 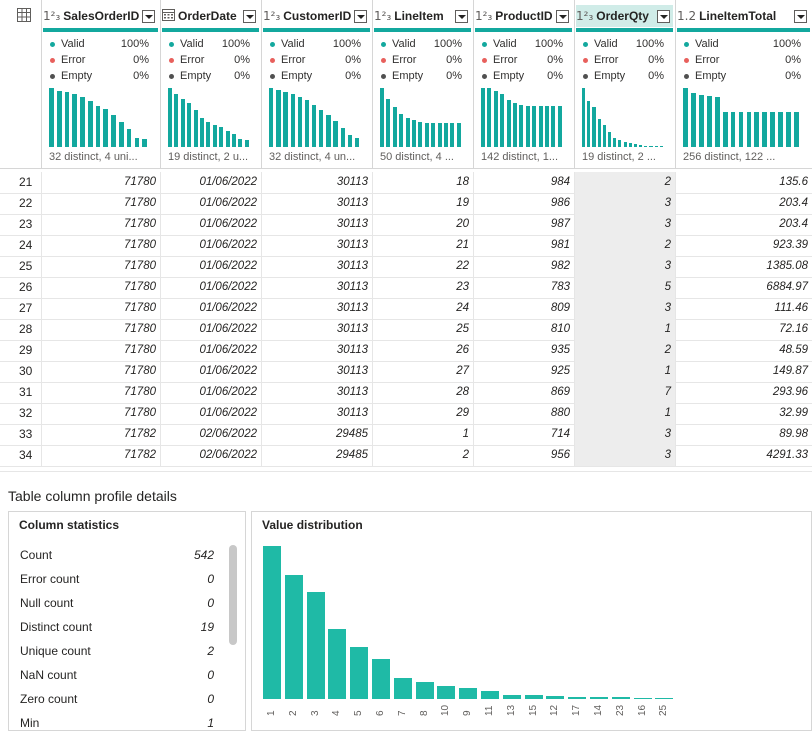 I want to click on cell-lineitem: 24, so click(x=422, y=308).